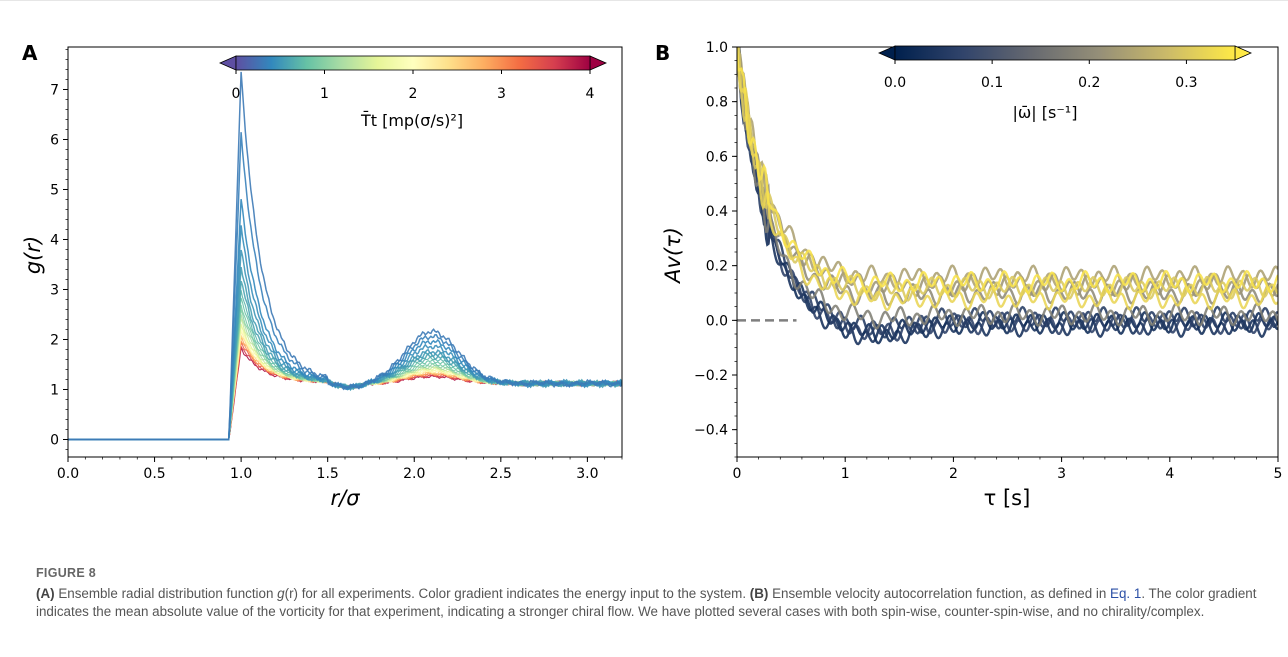 The height and width of the screenshot is (657, 1288). I want to click on panel-label-b: B, so click(662, 53).